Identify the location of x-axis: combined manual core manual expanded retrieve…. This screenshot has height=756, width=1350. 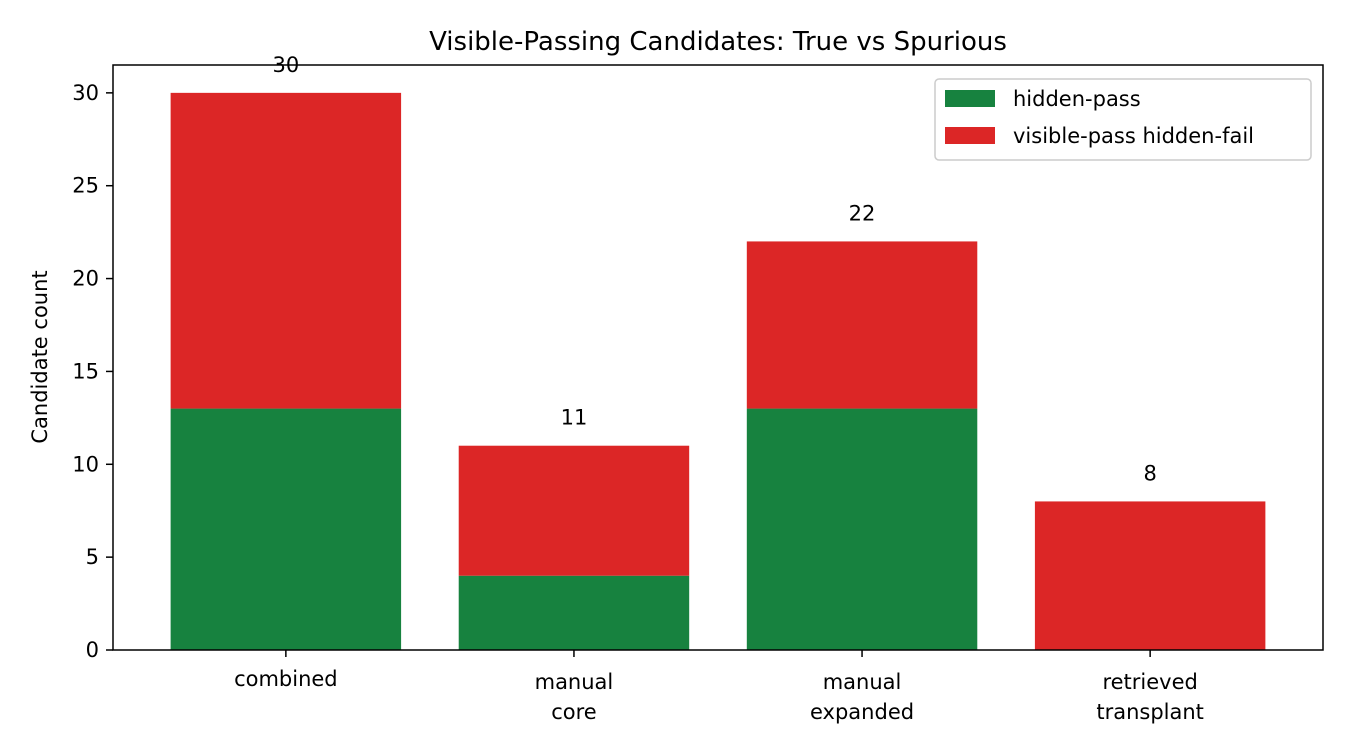
(719, 687).